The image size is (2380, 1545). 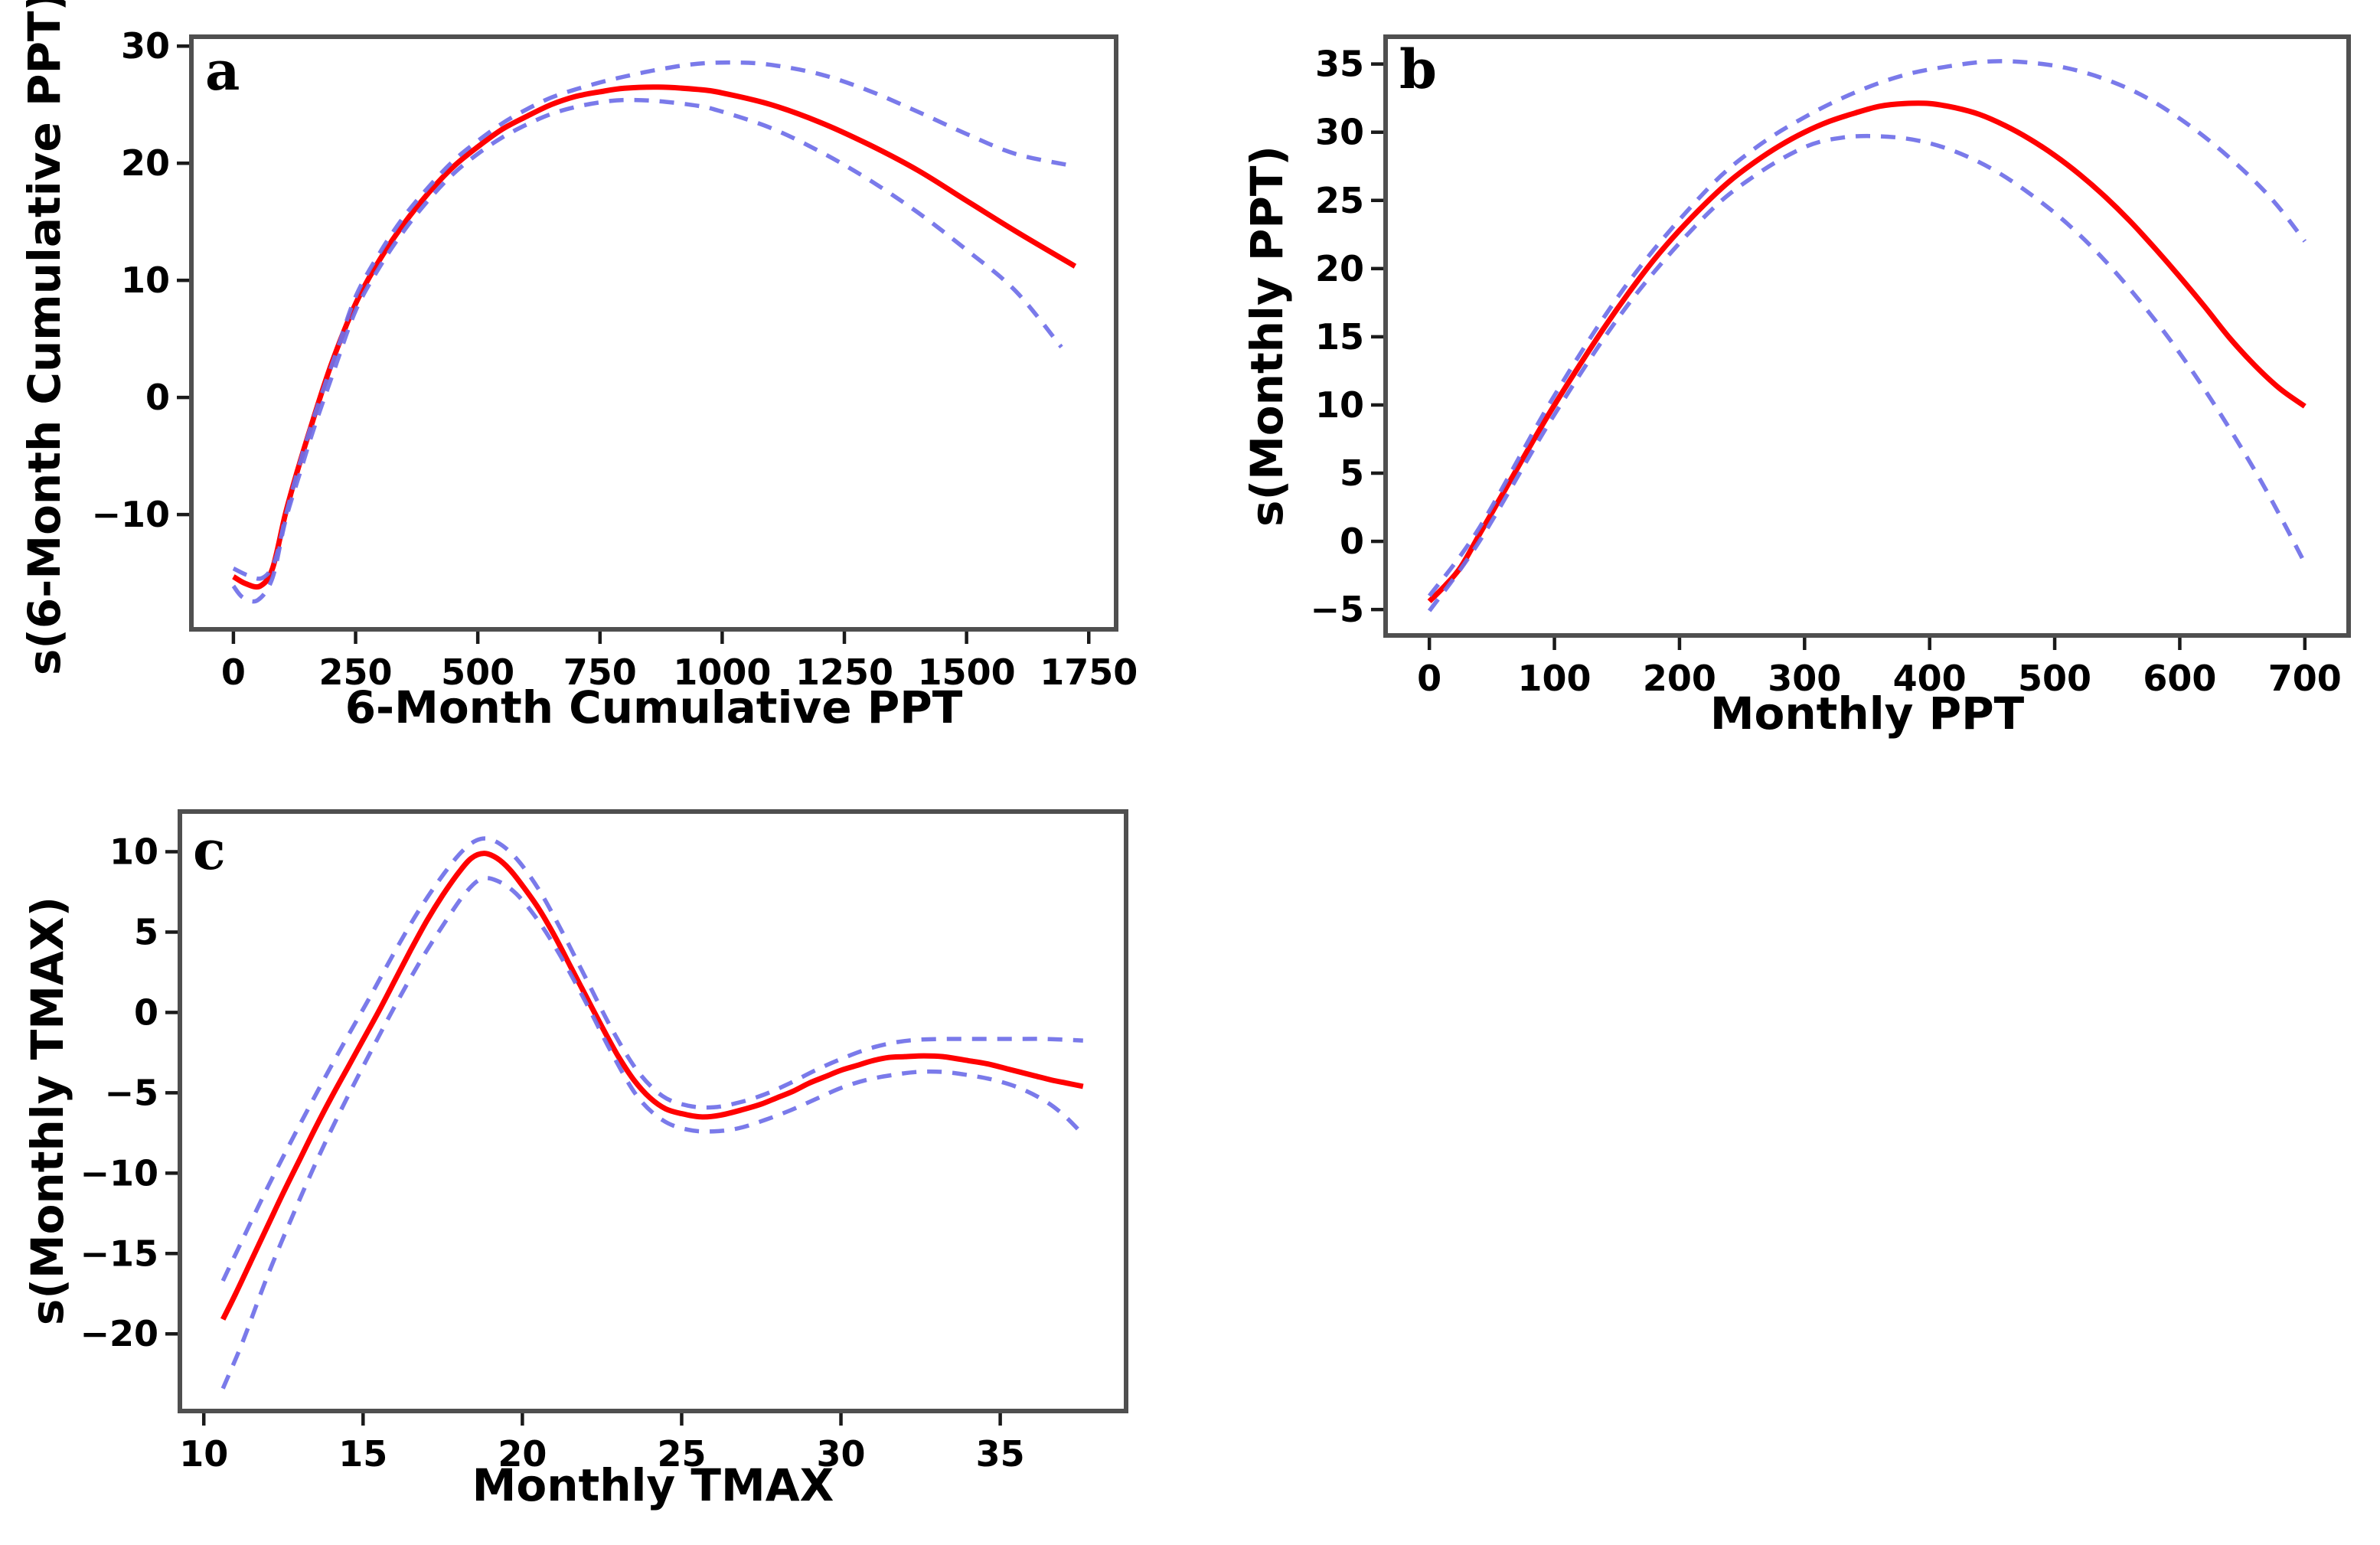 What do you see at coordinates (1339, 337) in the screenshot?
I see `y-tick-label: 15` at bounding box center [1339, 337].